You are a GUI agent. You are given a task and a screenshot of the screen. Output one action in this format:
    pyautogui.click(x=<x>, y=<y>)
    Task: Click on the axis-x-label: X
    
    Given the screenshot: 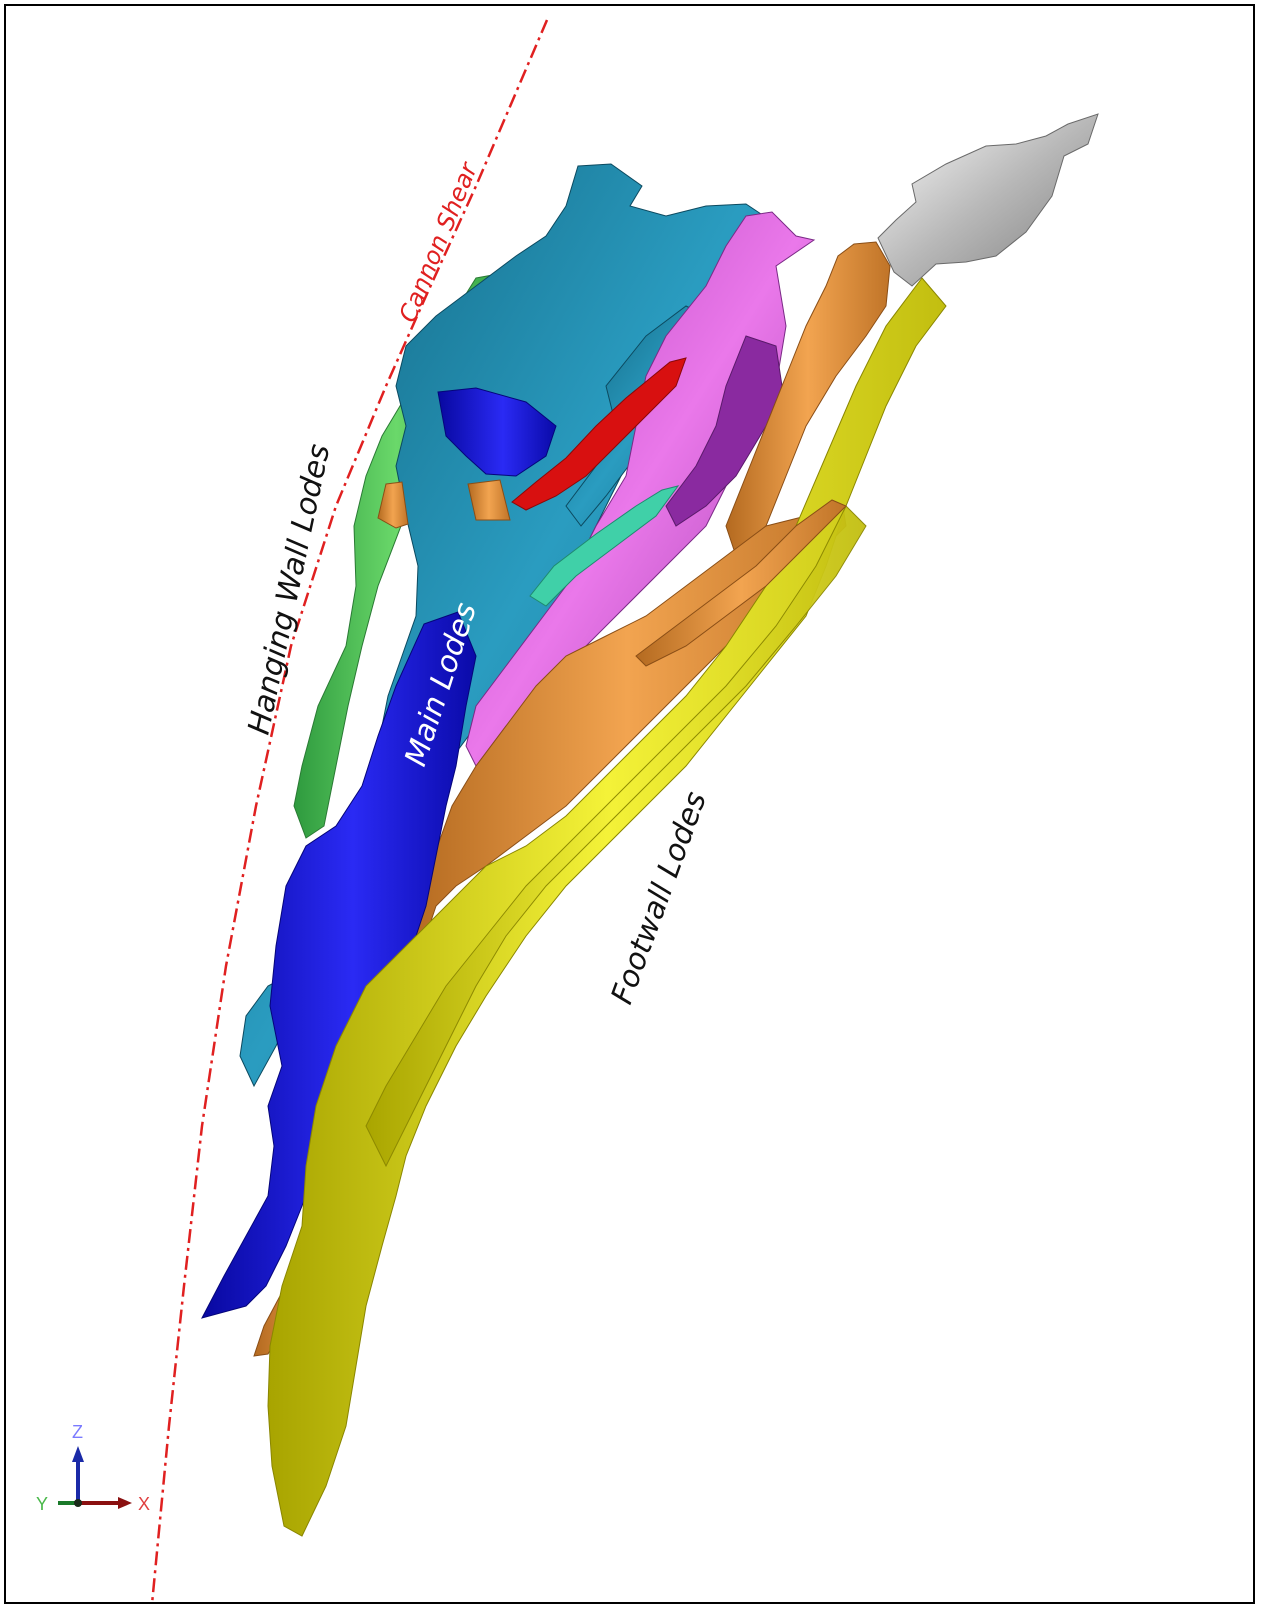 What is the action you would take?
    pyautogui.click(x=144, y=1504)
    